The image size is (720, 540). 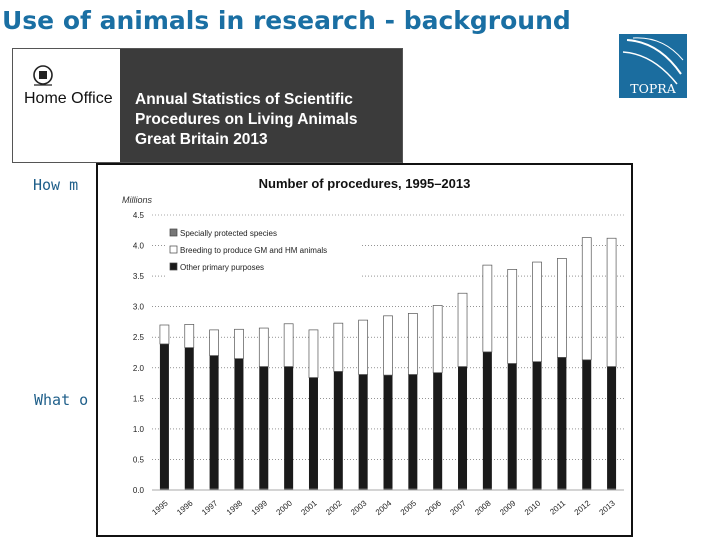 What do you see at coordinates (253, 250) in the screenshot?
I see `legend-label: Breeding to produce GM and HM animals` at bounding box center [253, 250].